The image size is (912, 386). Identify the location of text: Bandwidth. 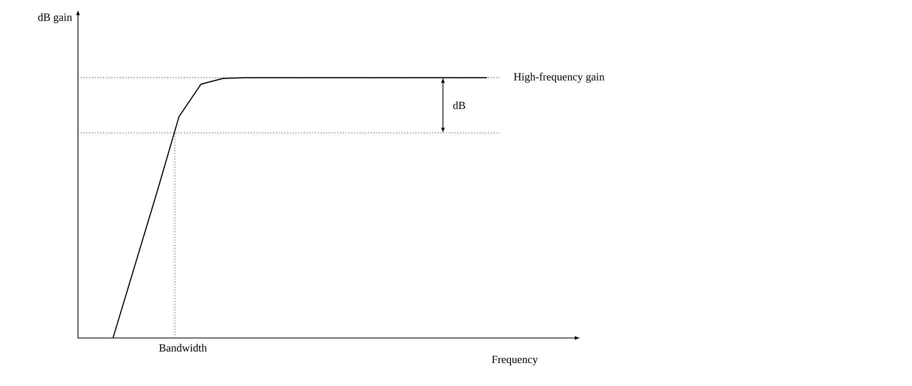
(183, 348).